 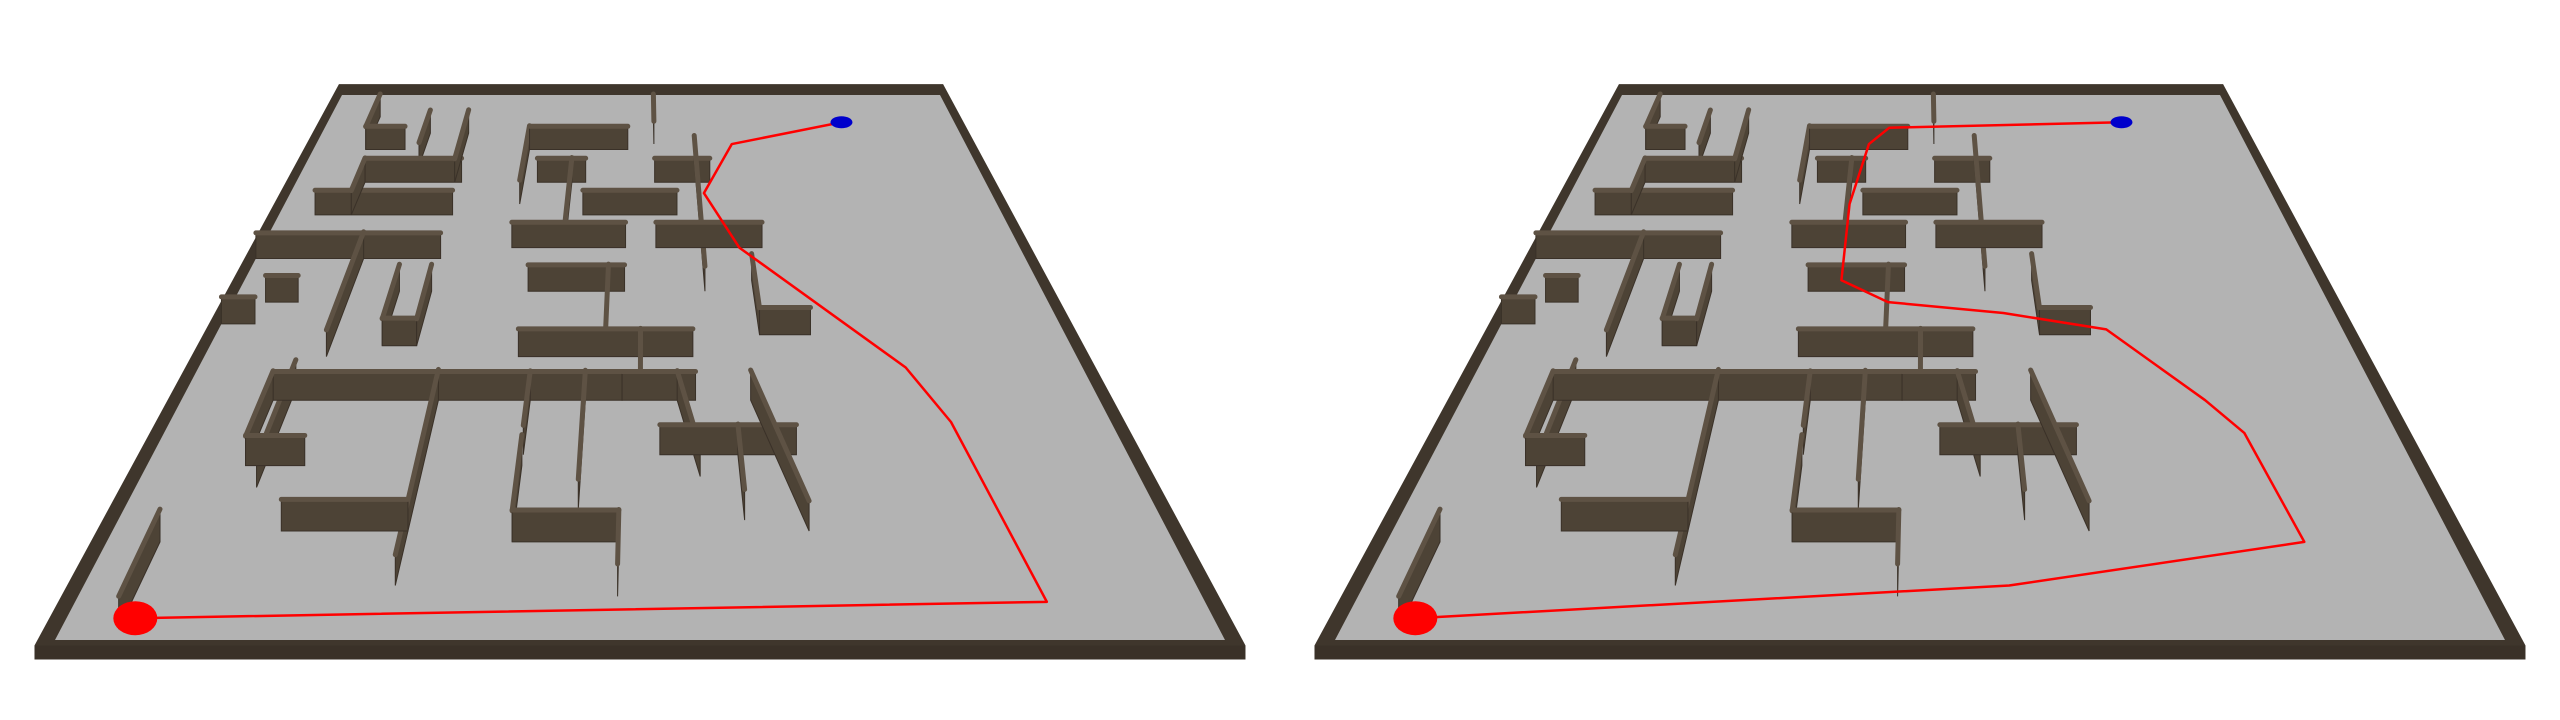 I want to click on goal-marker-left, so click(x=841, y=122).